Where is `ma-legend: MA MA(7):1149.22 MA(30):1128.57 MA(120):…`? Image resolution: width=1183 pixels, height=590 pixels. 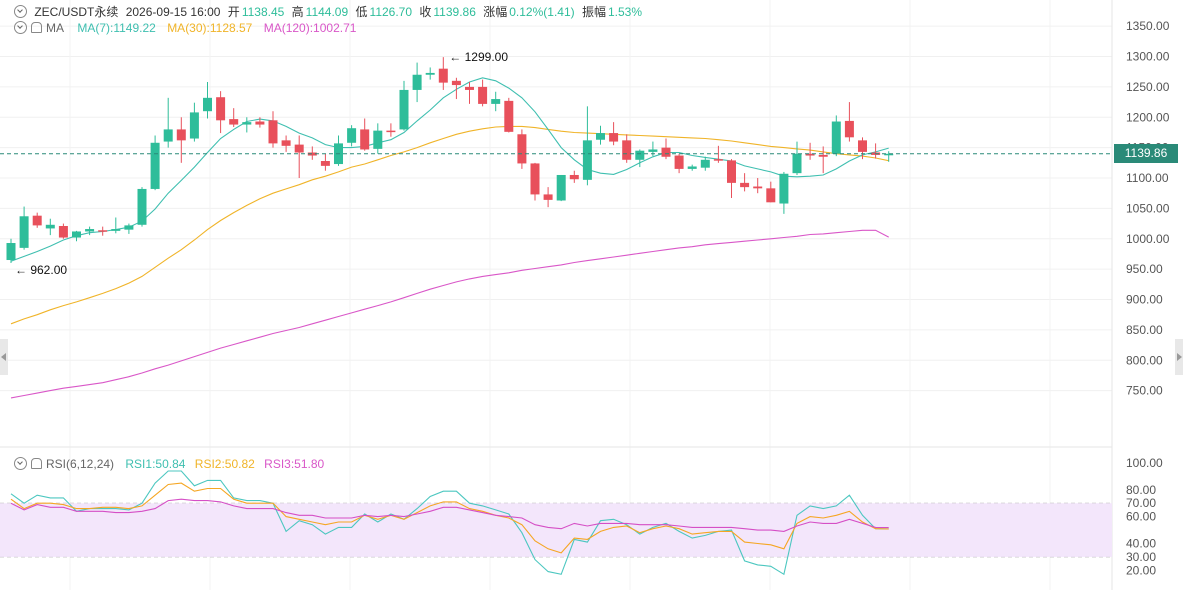 ma-legend: MA MA(7):1149.22 MA(30):1128.57 MA(120):… is located at coordinates (187, 28).